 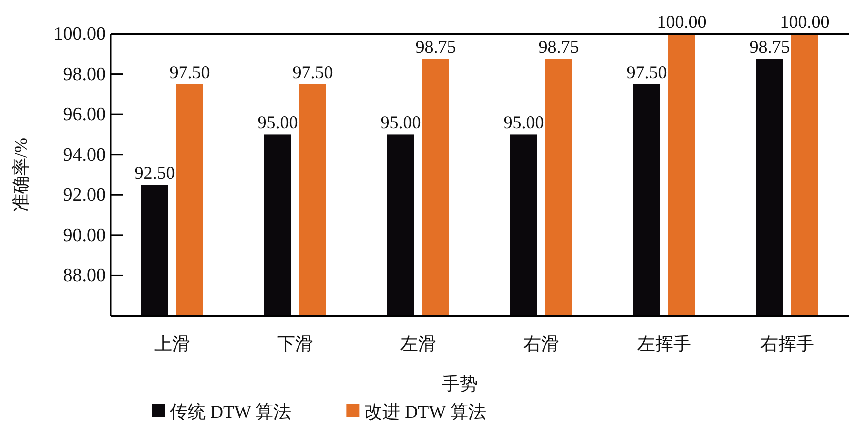 I want to click on legend-label: 传统 DTW 算法, so click(x=231, y=412).